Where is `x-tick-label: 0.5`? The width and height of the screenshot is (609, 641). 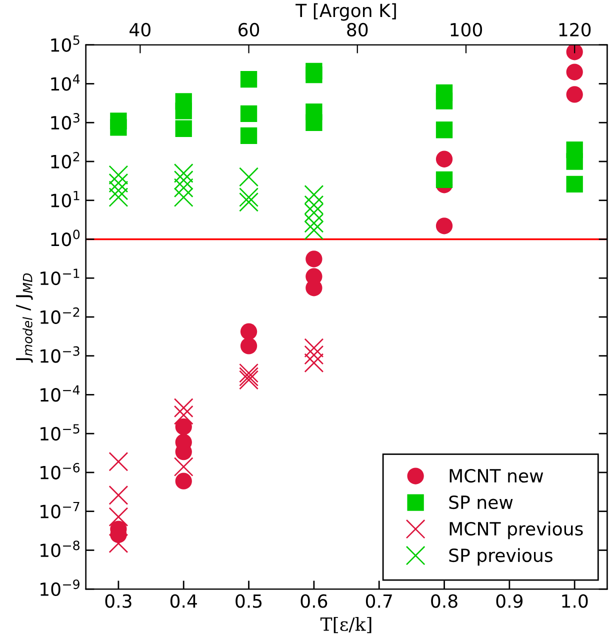
x-tick-label: 0.5 is located at coordinates (249, 601).